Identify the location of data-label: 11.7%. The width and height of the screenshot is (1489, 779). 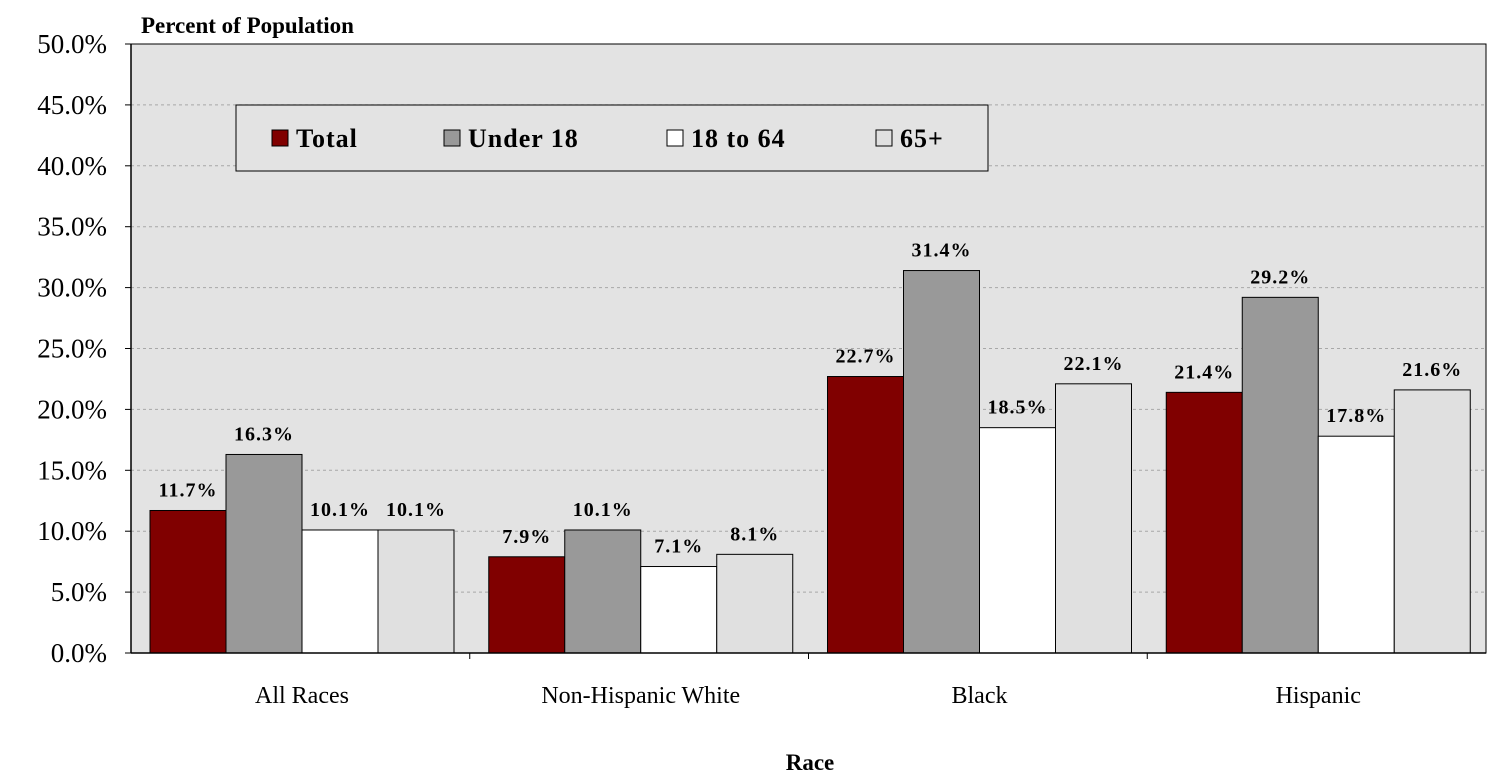
(188, 490).